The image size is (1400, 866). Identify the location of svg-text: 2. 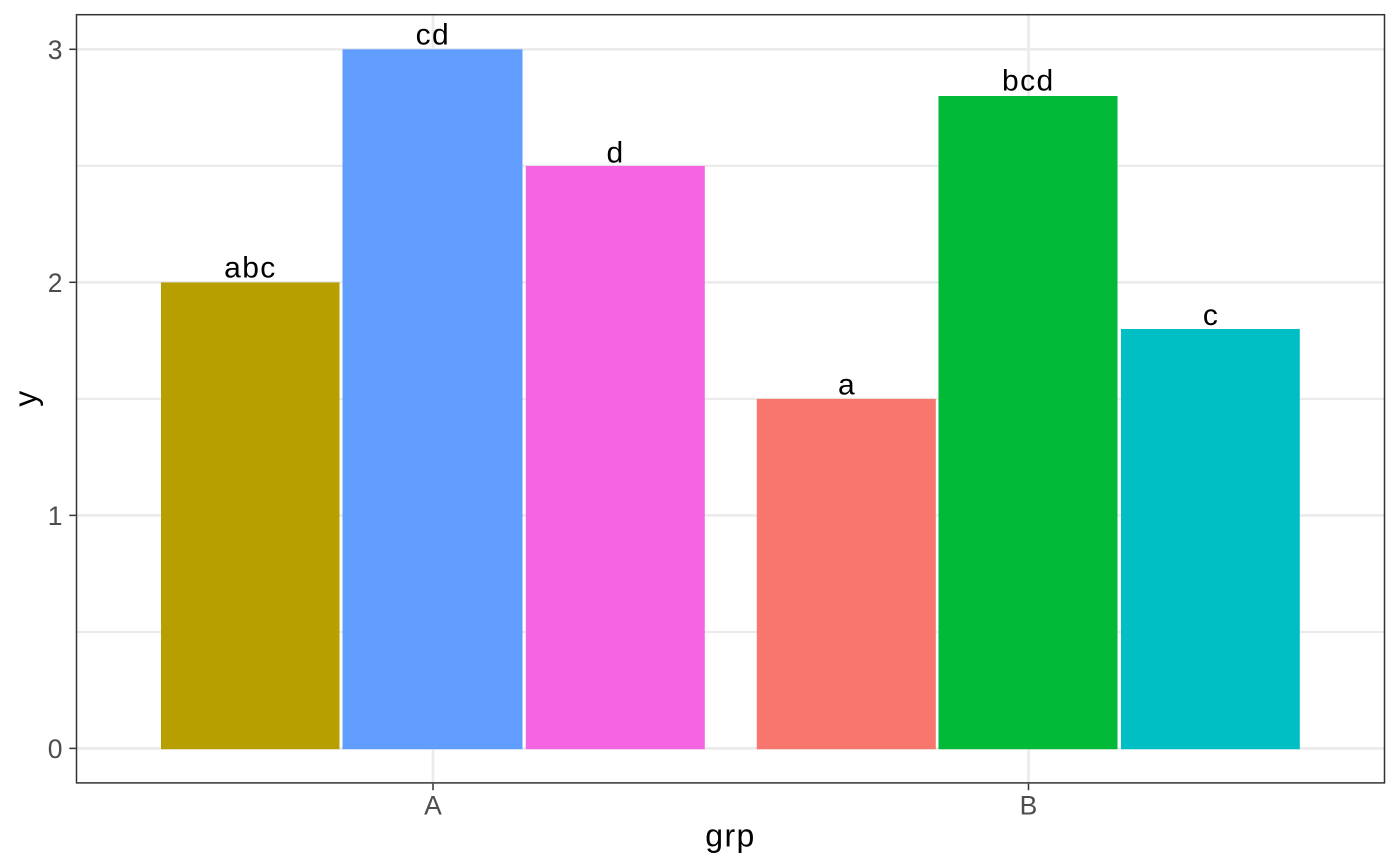
(55, 283).